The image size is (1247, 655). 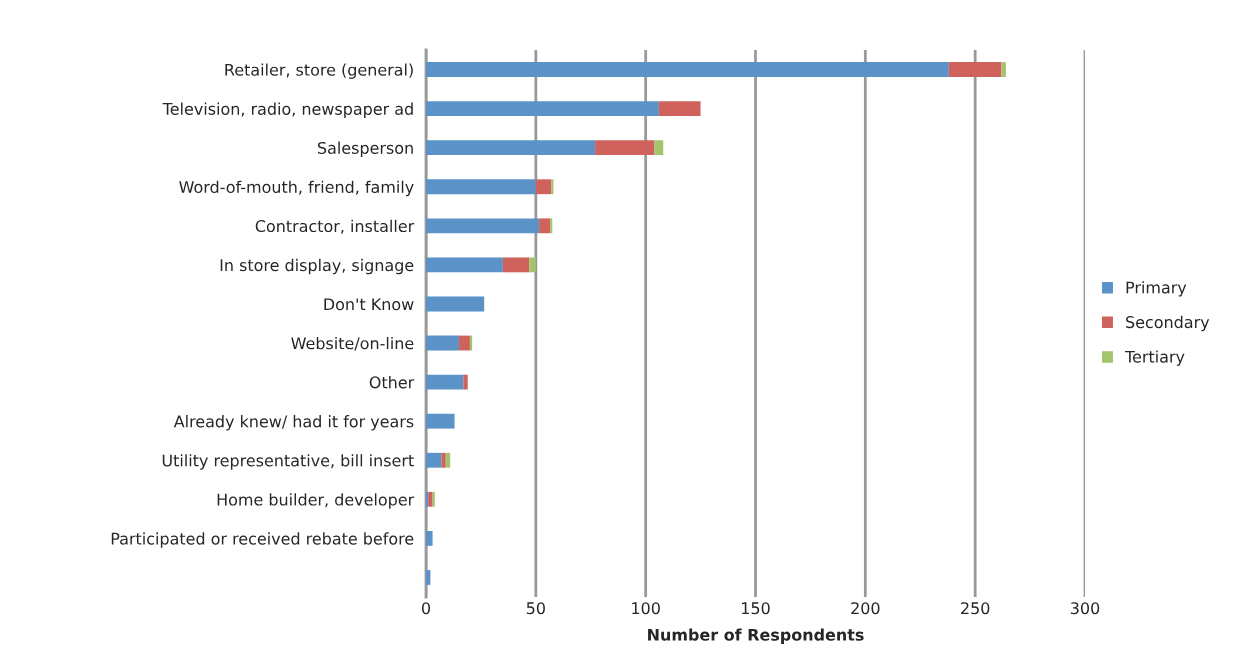 What do you see at coordinates (392, 382) in the screenshot?
I see `y-tick-label: Other` at bounding box center [392, 382].